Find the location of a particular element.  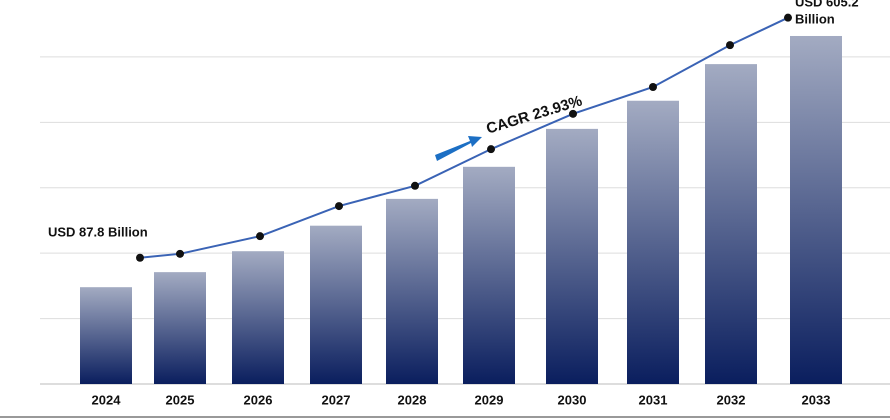

x-tick-label: 2025 is located at coordinates (180, 399).